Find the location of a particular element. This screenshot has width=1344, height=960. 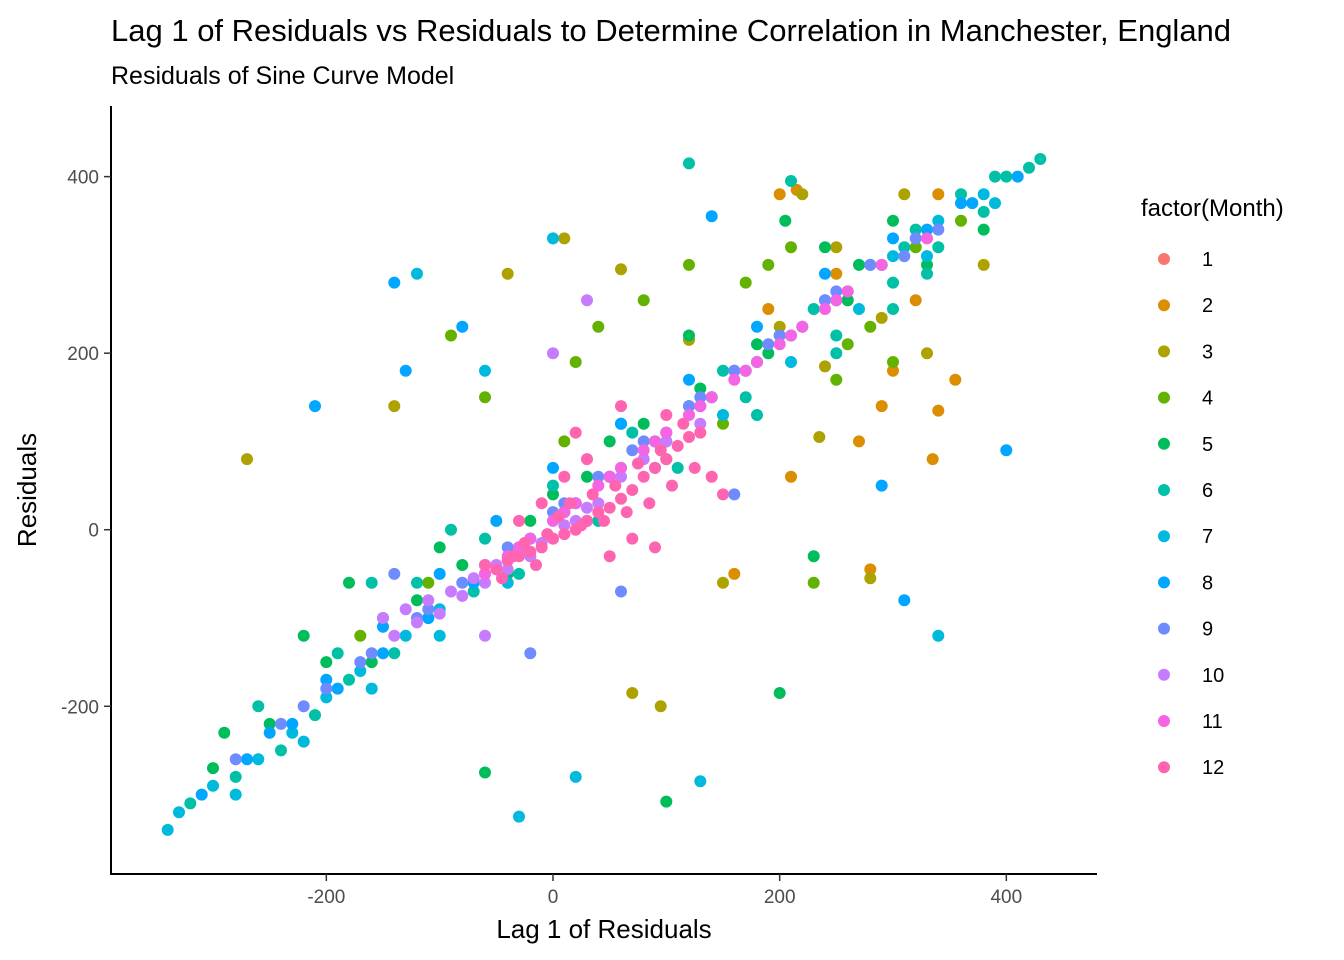

legend-label-month-1: 1 is located at coordinates (1207, 260).